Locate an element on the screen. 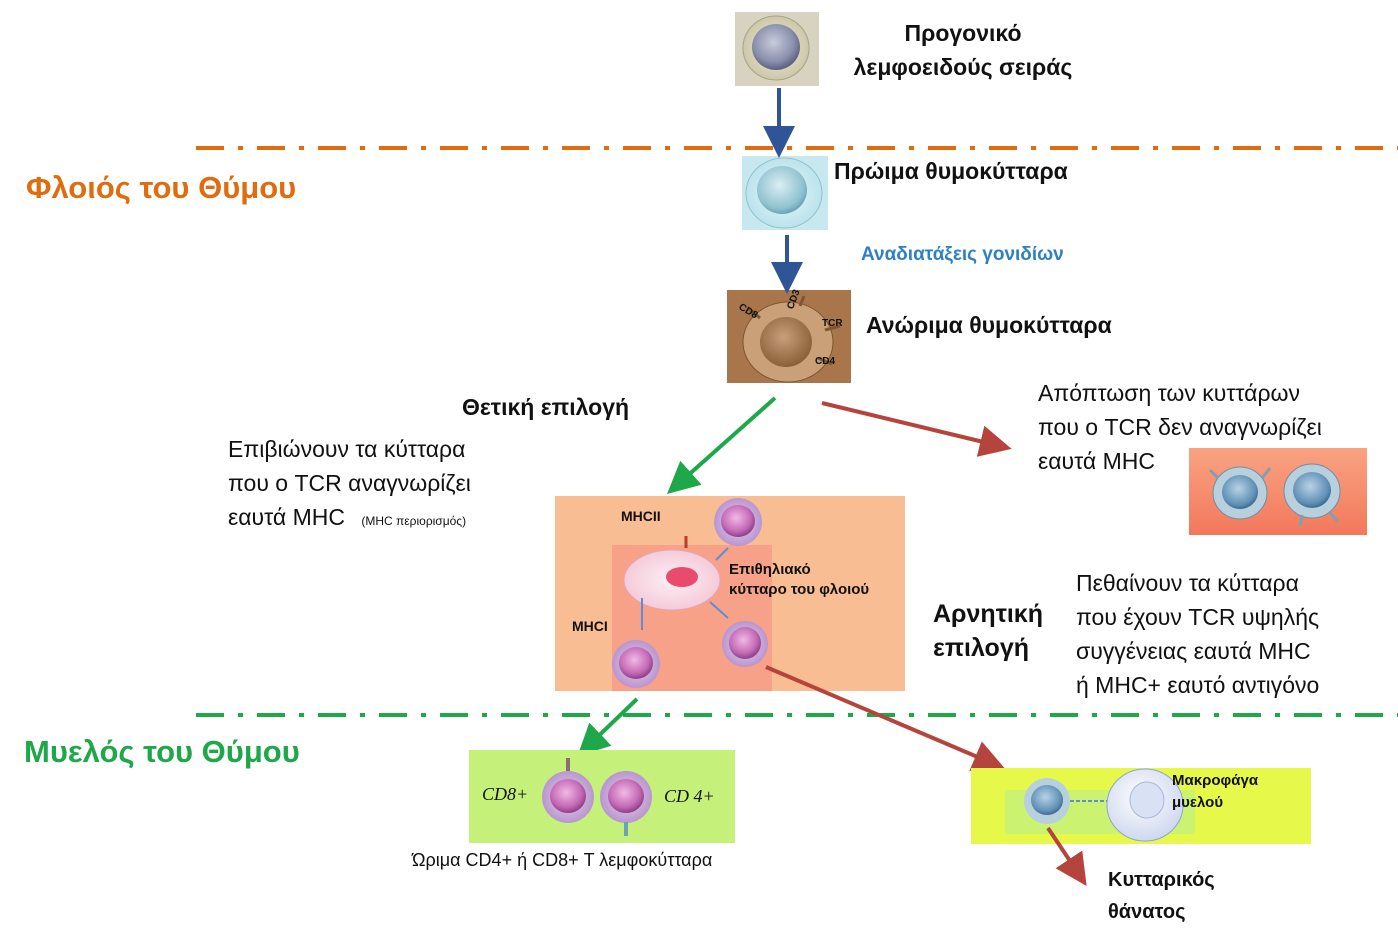  arrow-to-macrophage is located at coordinates (885, 718).